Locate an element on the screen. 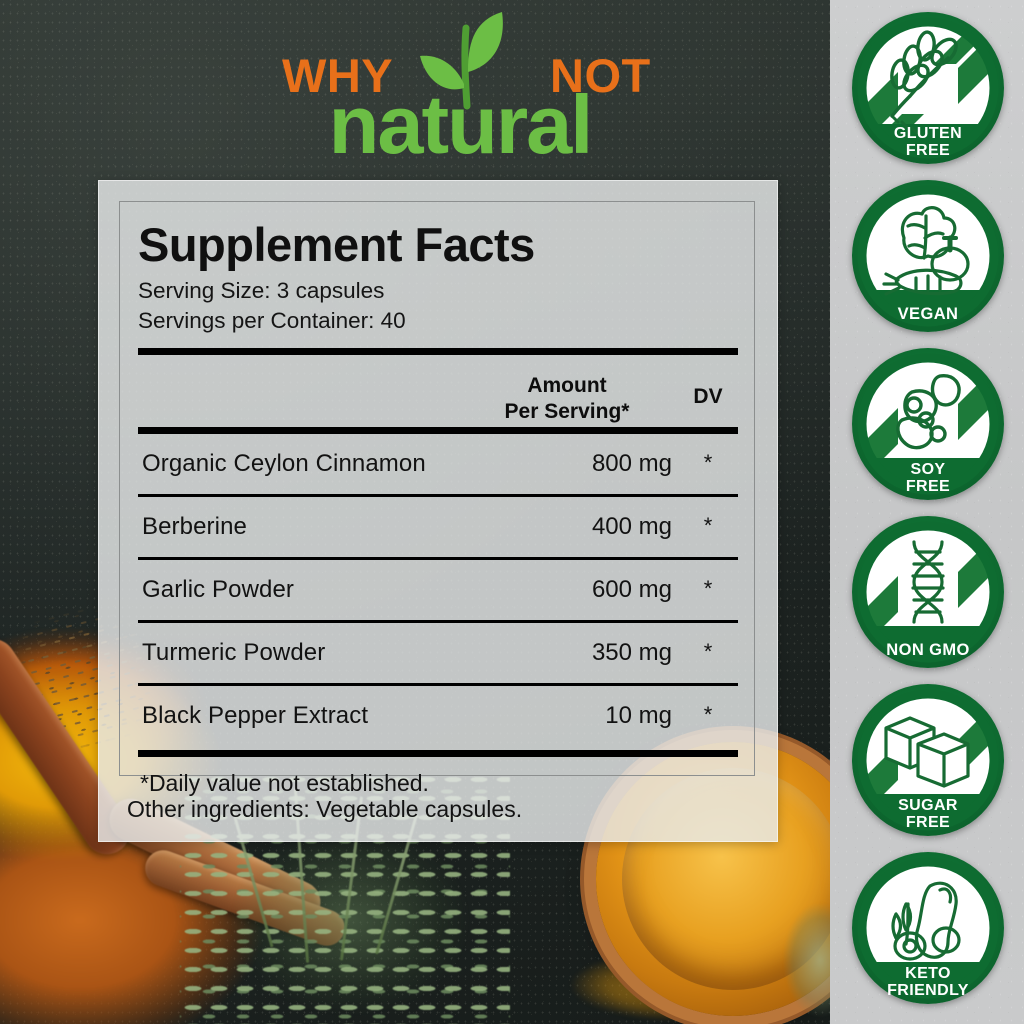  sugar-cubes-icon is located at coordinates (928, 760).